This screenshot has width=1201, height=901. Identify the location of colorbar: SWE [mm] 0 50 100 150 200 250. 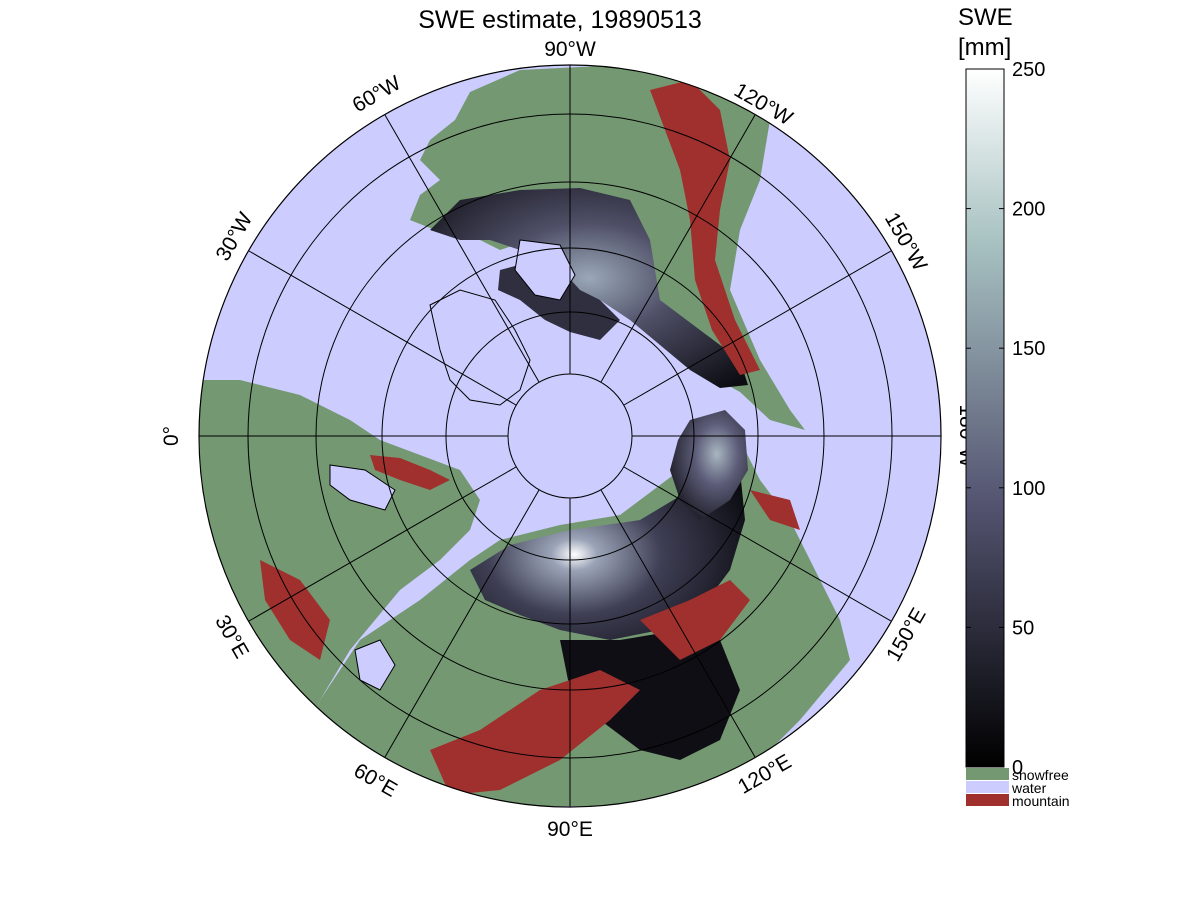
(1001, 391).